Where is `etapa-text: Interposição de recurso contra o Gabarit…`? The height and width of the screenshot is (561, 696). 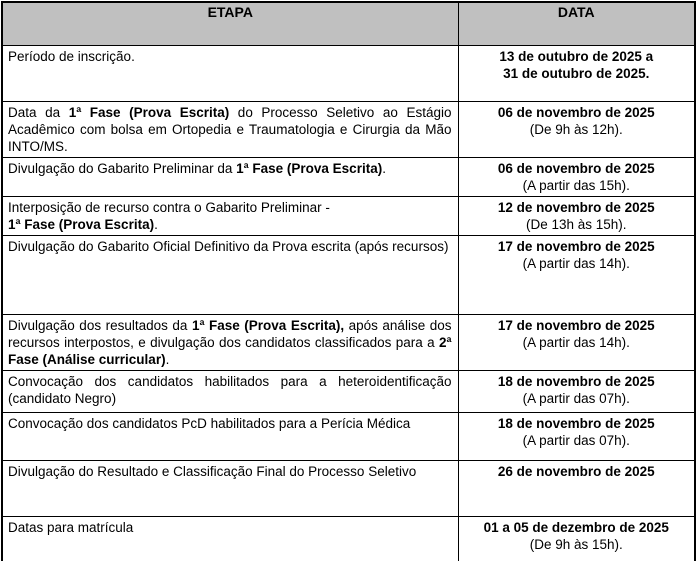
etapa-text: Interposição de recurso contra o Gabarit… is located at coordinates (169, 207).